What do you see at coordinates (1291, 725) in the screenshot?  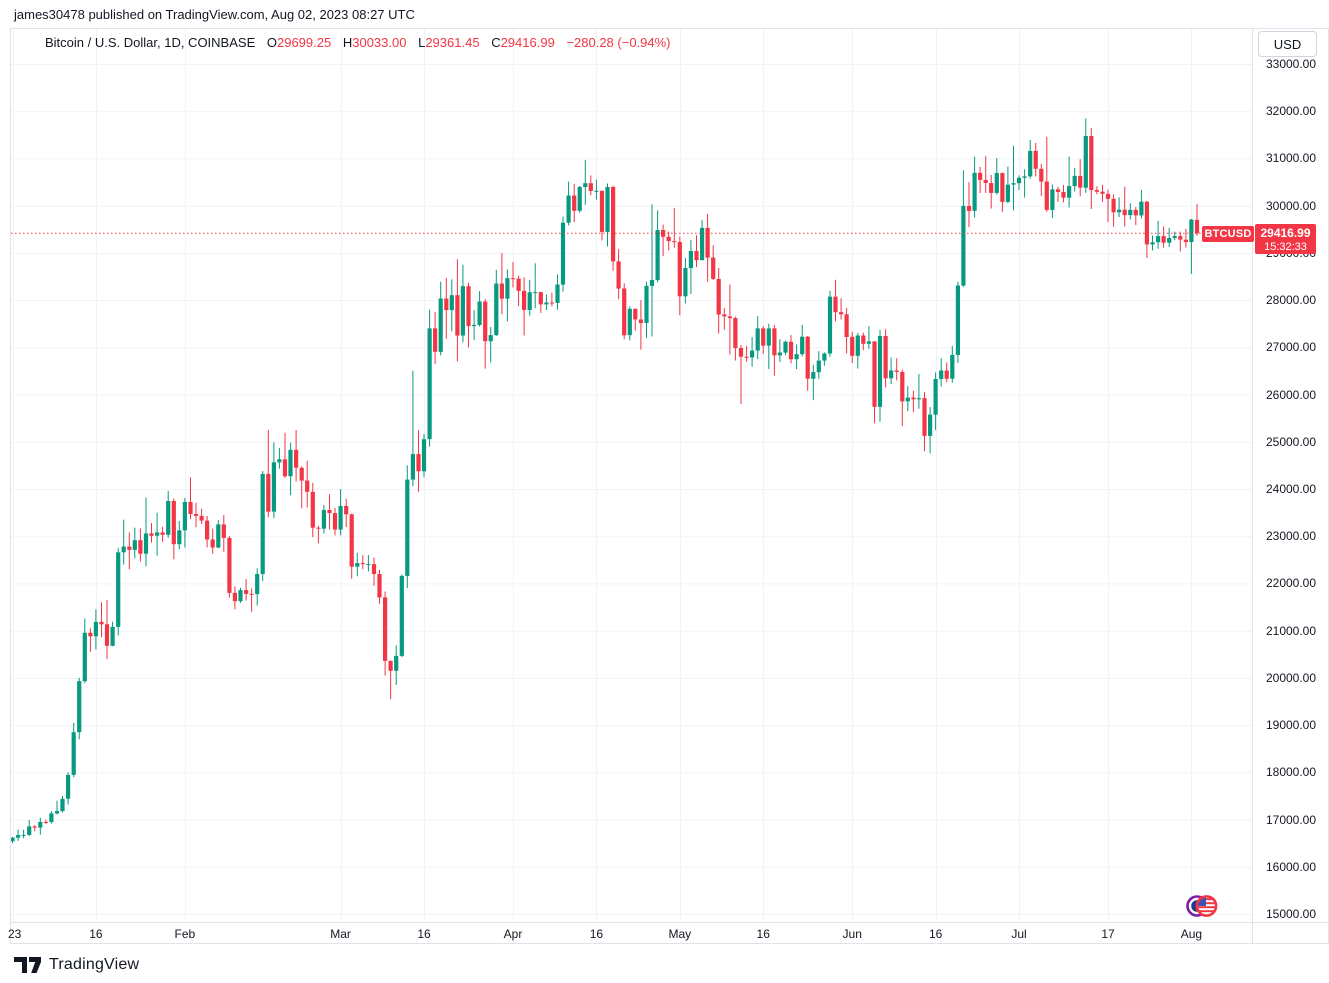 I see `price-tick-label: 19000.00` at bounding box center [1291, 725].